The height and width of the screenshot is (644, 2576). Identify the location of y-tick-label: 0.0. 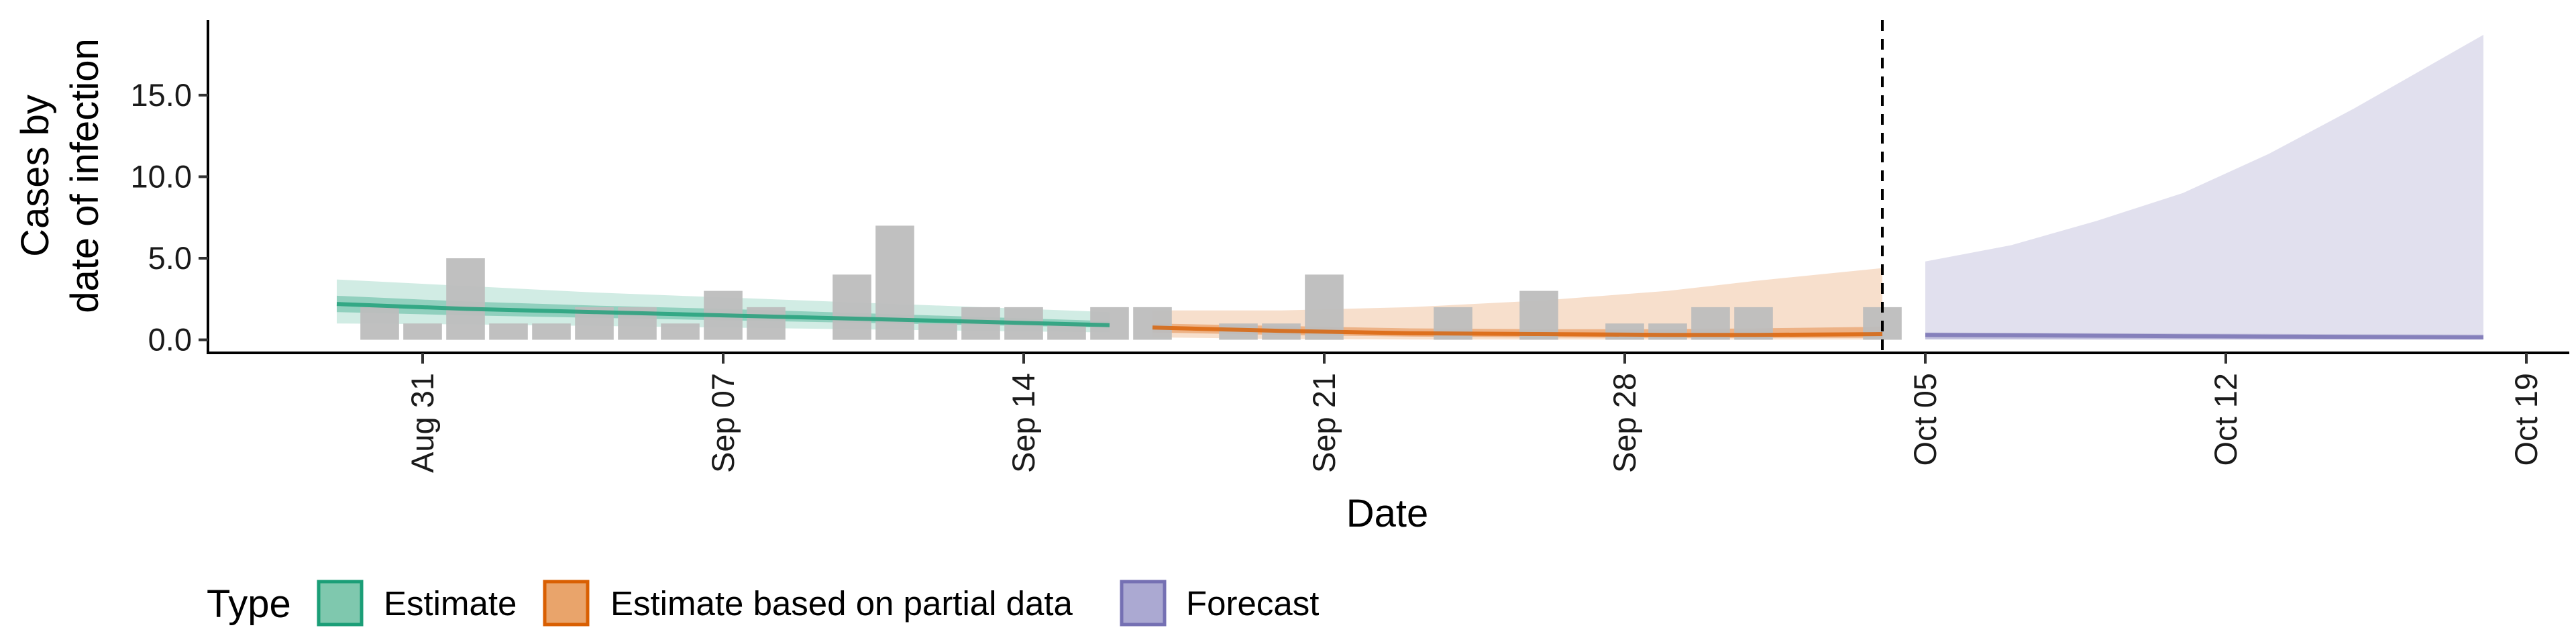
(170, 340).